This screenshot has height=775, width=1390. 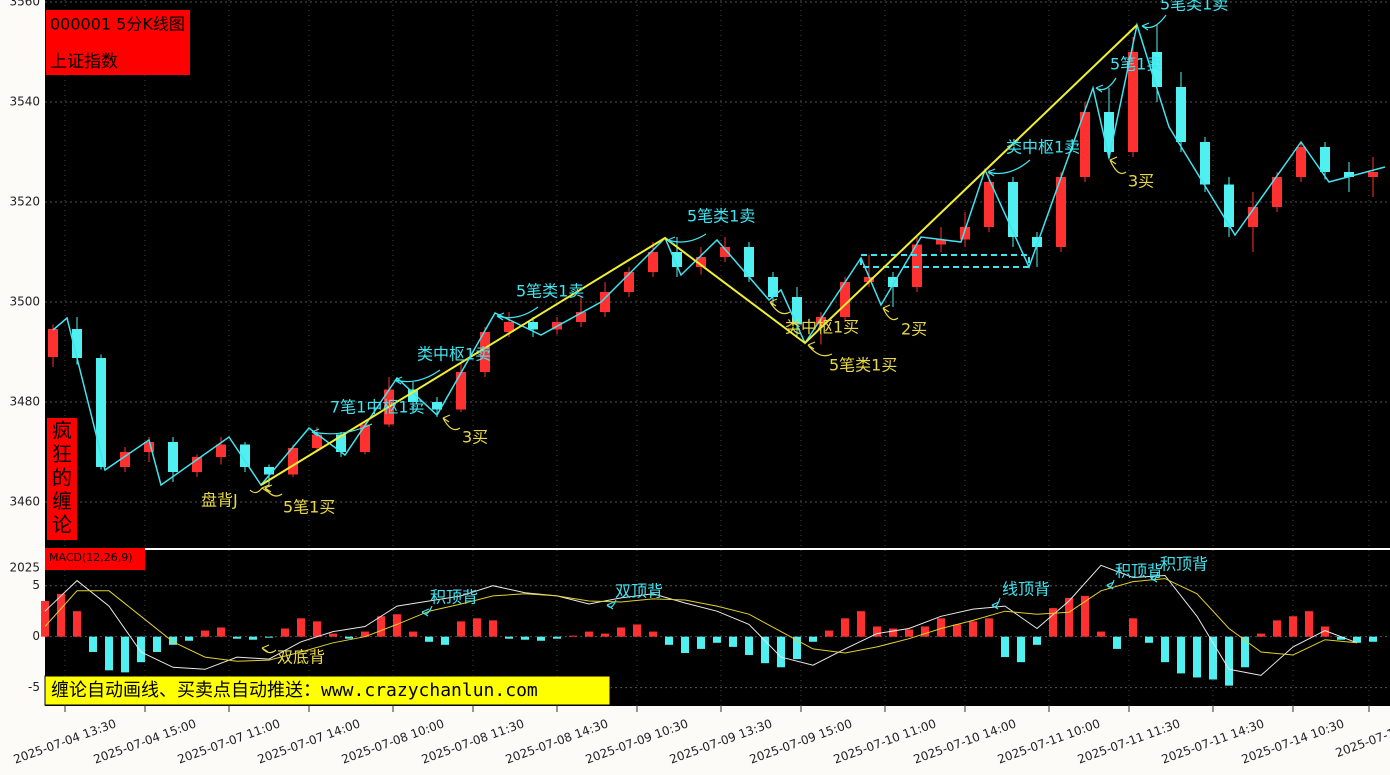 I want to click on y-tick-label: 0, so click(x=36, y=636).